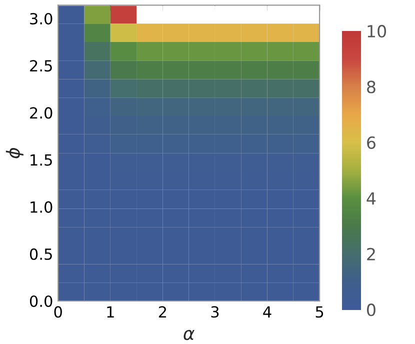 The width and height of the screenshot is (415, 344). Describe the element at coordinates (58, 312) in the screenshot. I see `x-tick-label: 0` at that location.